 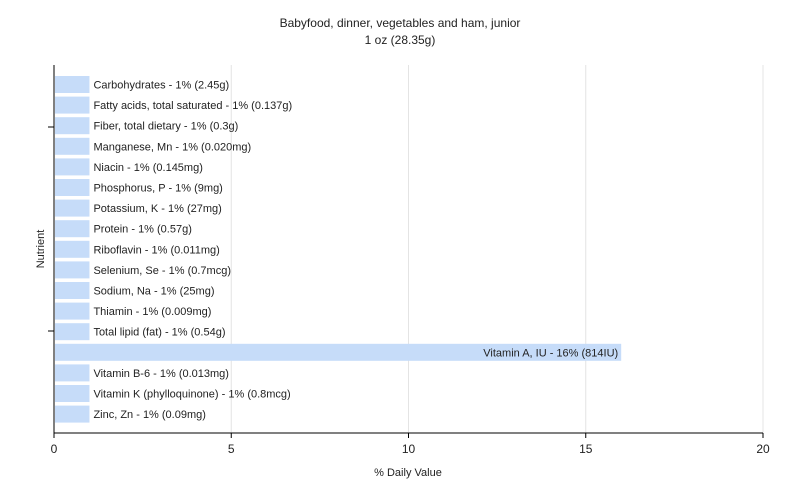 What do you see at coordinates (586, 449) in the screenshot?
I see `x-tick-label: 15` at bounding box center [586, 449].